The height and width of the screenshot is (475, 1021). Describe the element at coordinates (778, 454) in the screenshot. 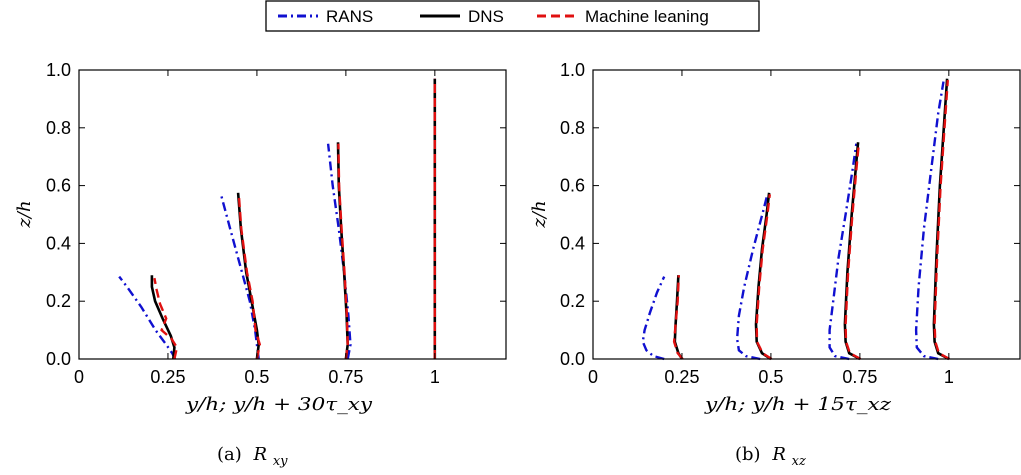

I see `panel-b-caption-symbol: R` at that location.